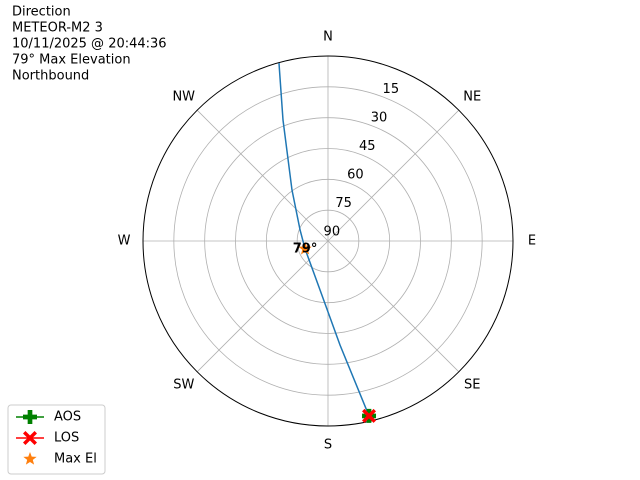 This screenshot has width=640, height=480. Describe the element at coordinates (379, 117) in the screenshot. I see `radial-tick-label: 30` at that location.